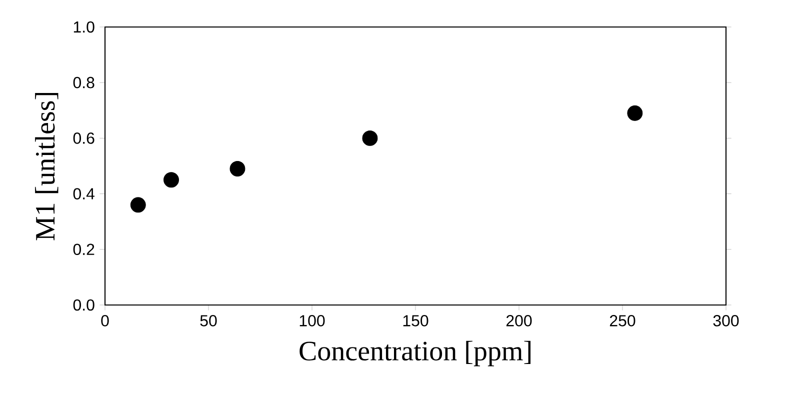 This screenshot has width=801, height=398. What do you see at coordinates (83, 82) in the screenshot?
I see `y-tick-label: 0.8` at bounding box center [83, 82].